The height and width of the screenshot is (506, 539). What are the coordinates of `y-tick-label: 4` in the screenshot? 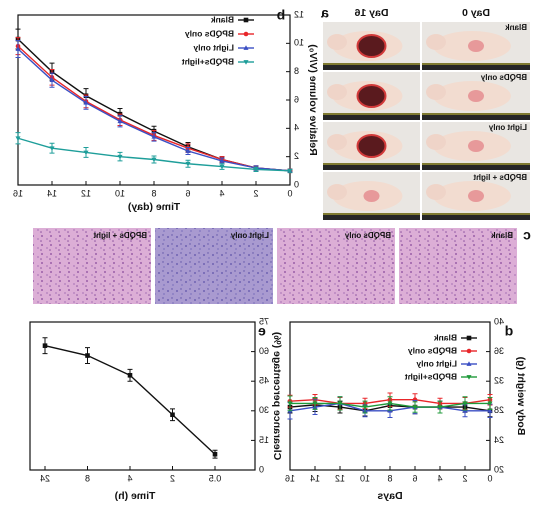 It's located at (296, 128).